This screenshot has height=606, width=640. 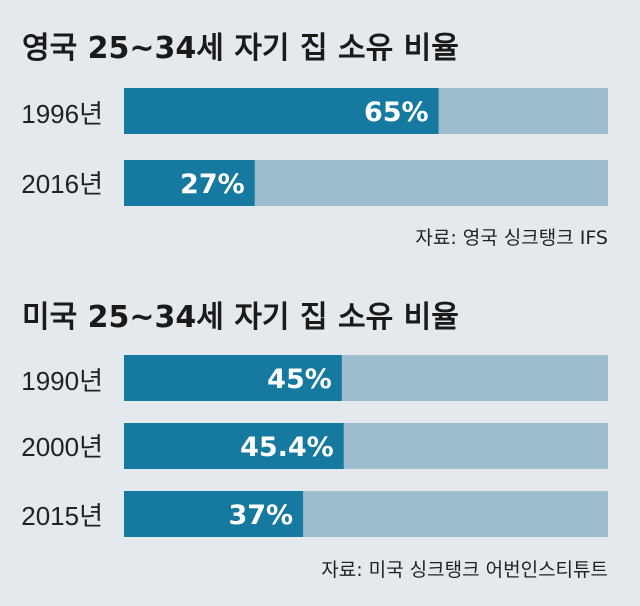 I want to click on uk-category-label-2016: 2016년, so click(x=62, y=184).